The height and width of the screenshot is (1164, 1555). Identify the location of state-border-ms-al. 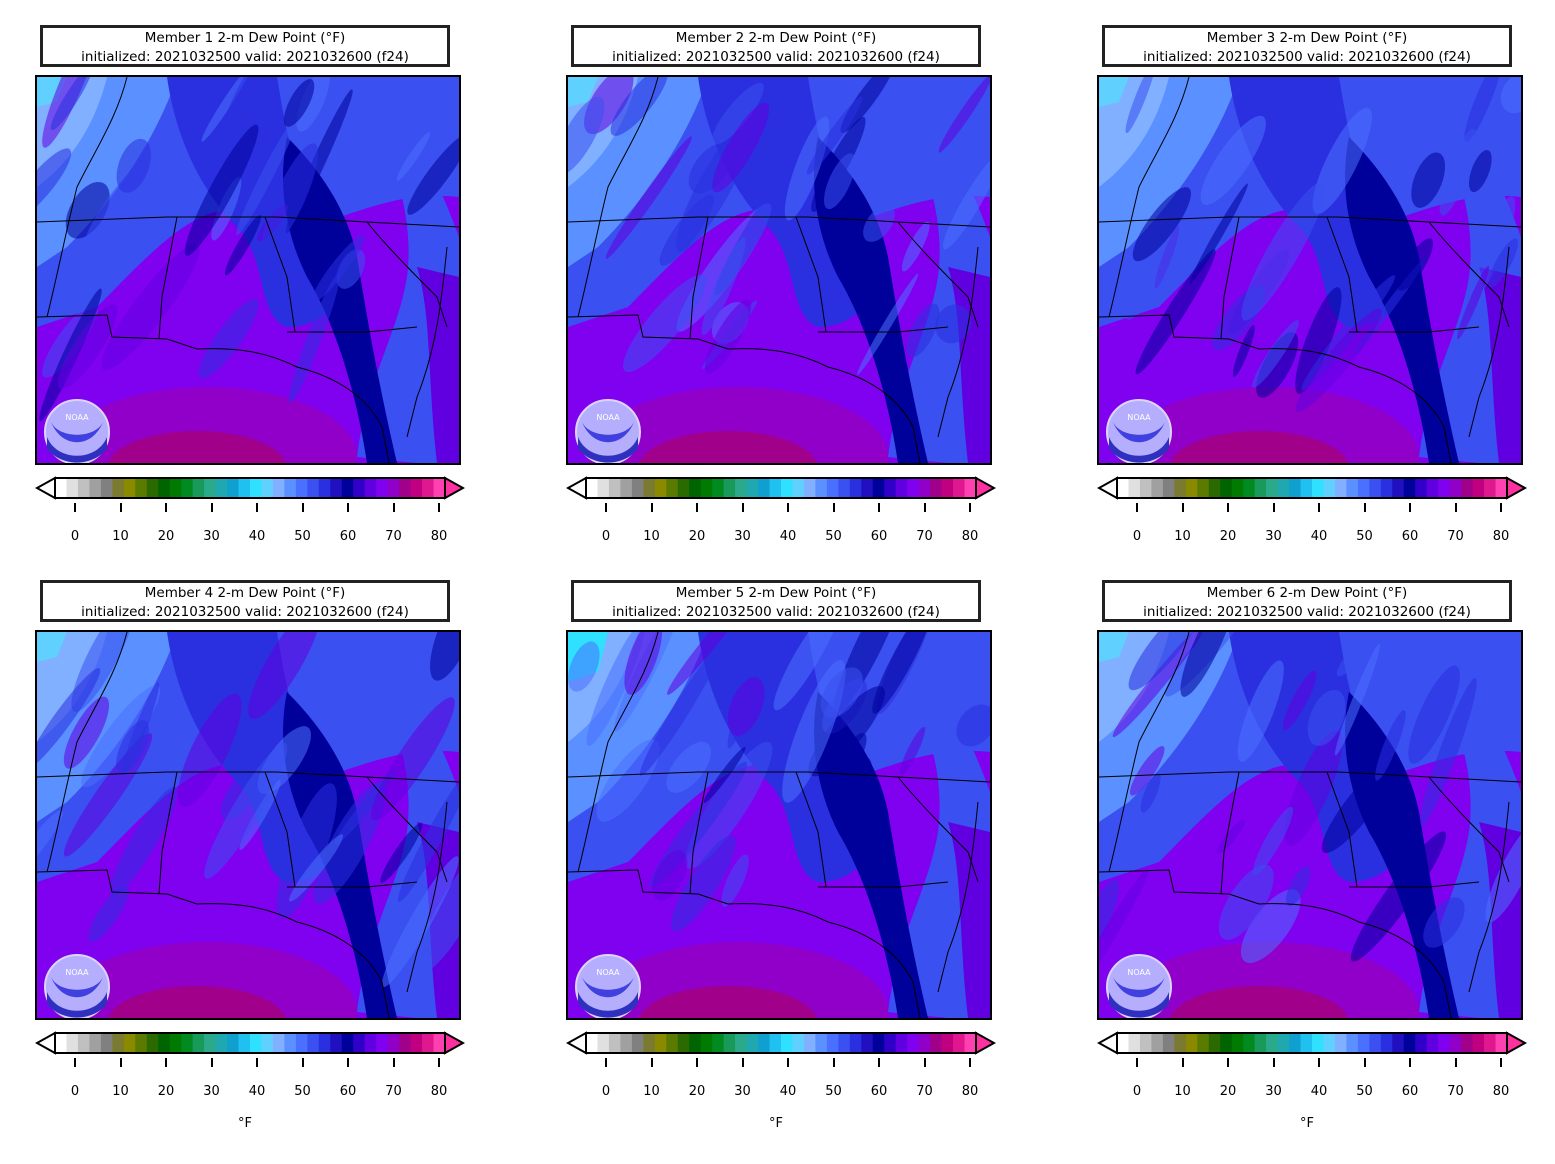
(699, 833).